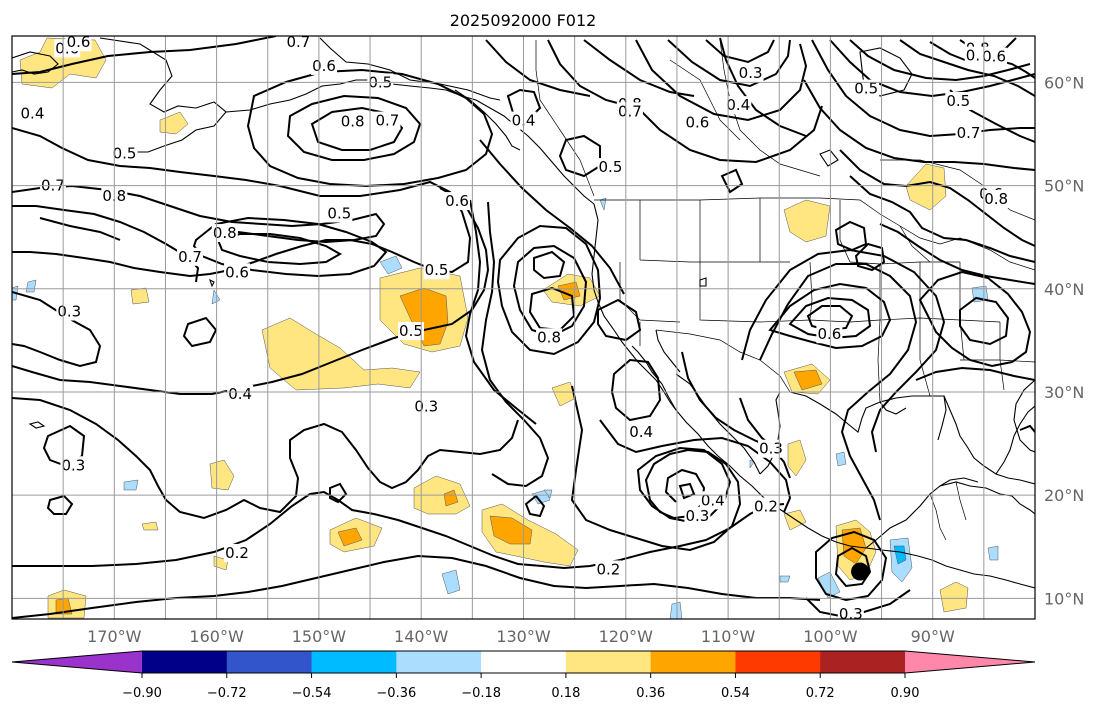 The image size is (1105, 712). Describe the element at coordinates (142, 693) in the screenshot. I see `colorbar-tick-label: −0.90` at that location.